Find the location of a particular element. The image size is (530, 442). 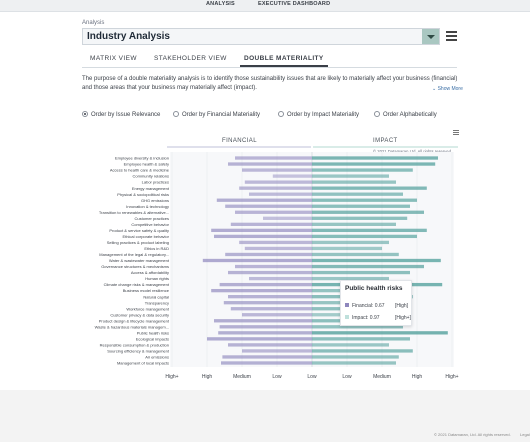

category-label: Climate change risks & management is located at coordinates (137, 284).